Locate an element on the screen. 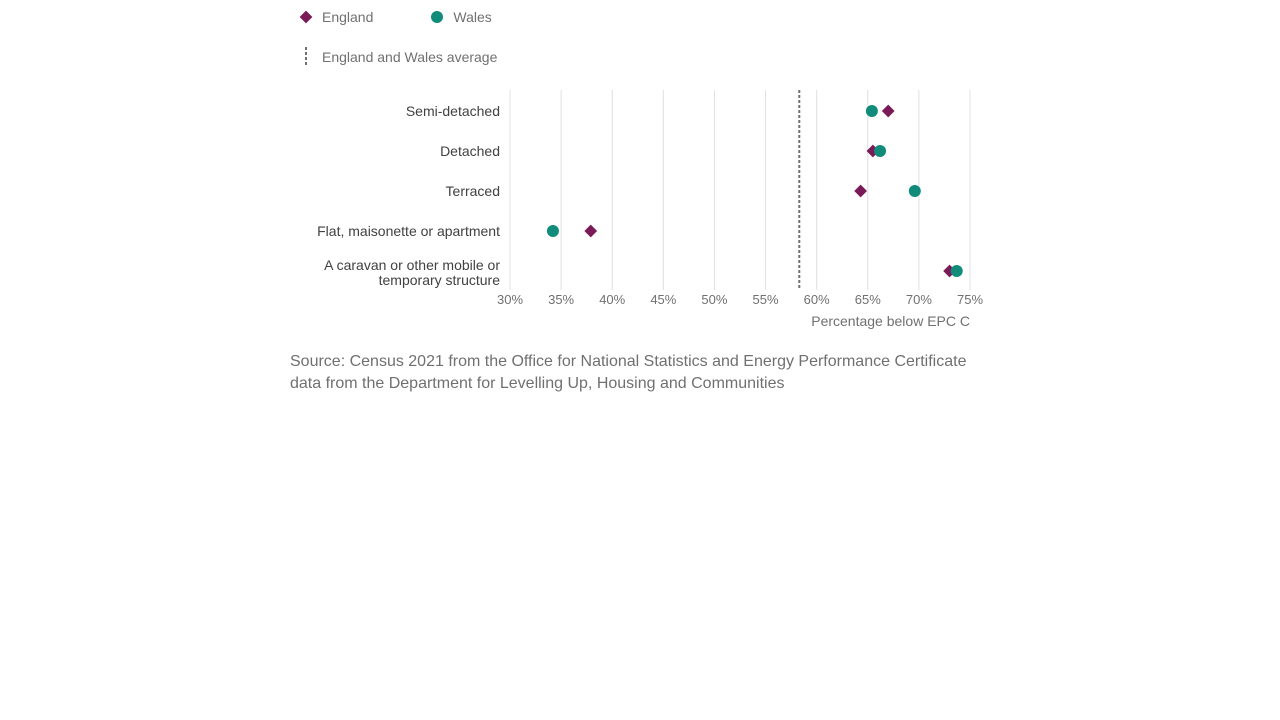 The image size is (1280, 720). category-label: Detached is located at coordinates (470, 151).